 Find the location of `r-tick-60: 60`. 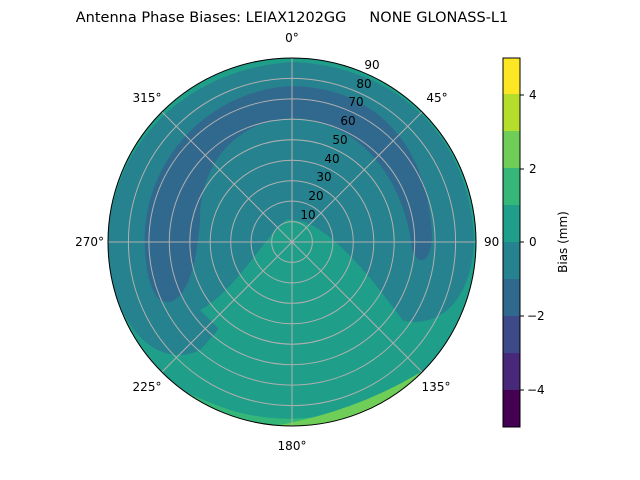

r-tick-60: 60 is located at coordinates (347, 121).